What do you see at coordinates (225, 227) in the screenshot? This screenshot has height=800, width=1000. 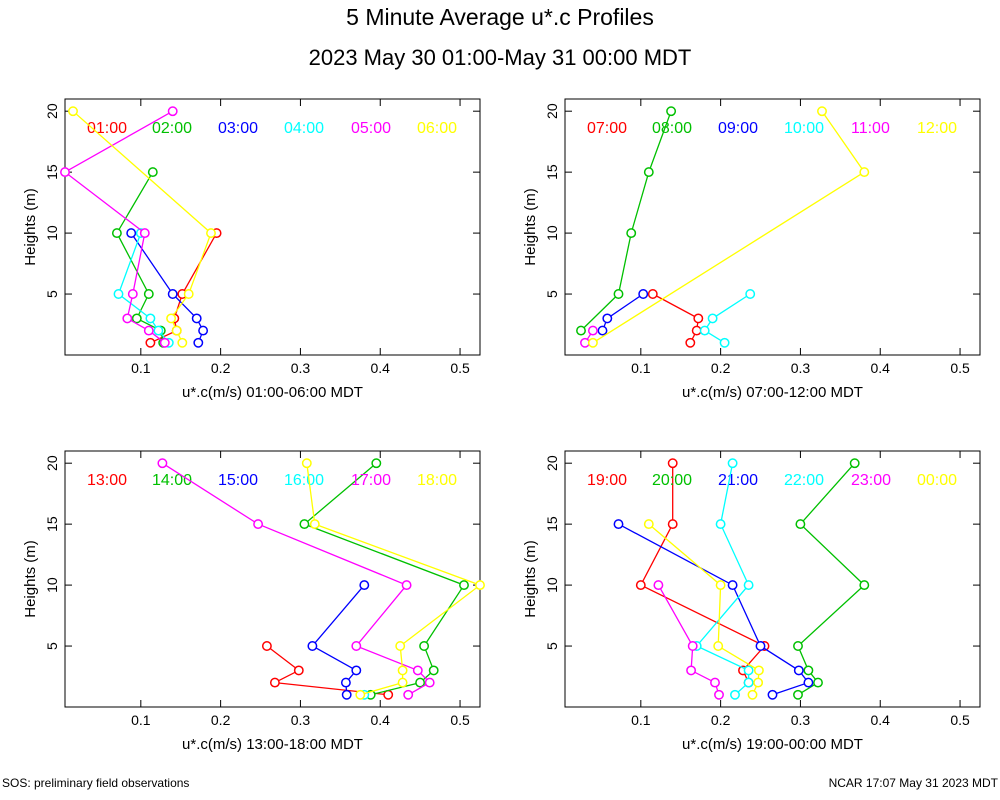 I see `series-05:00: 05:00` at bounding box center [225, 227].